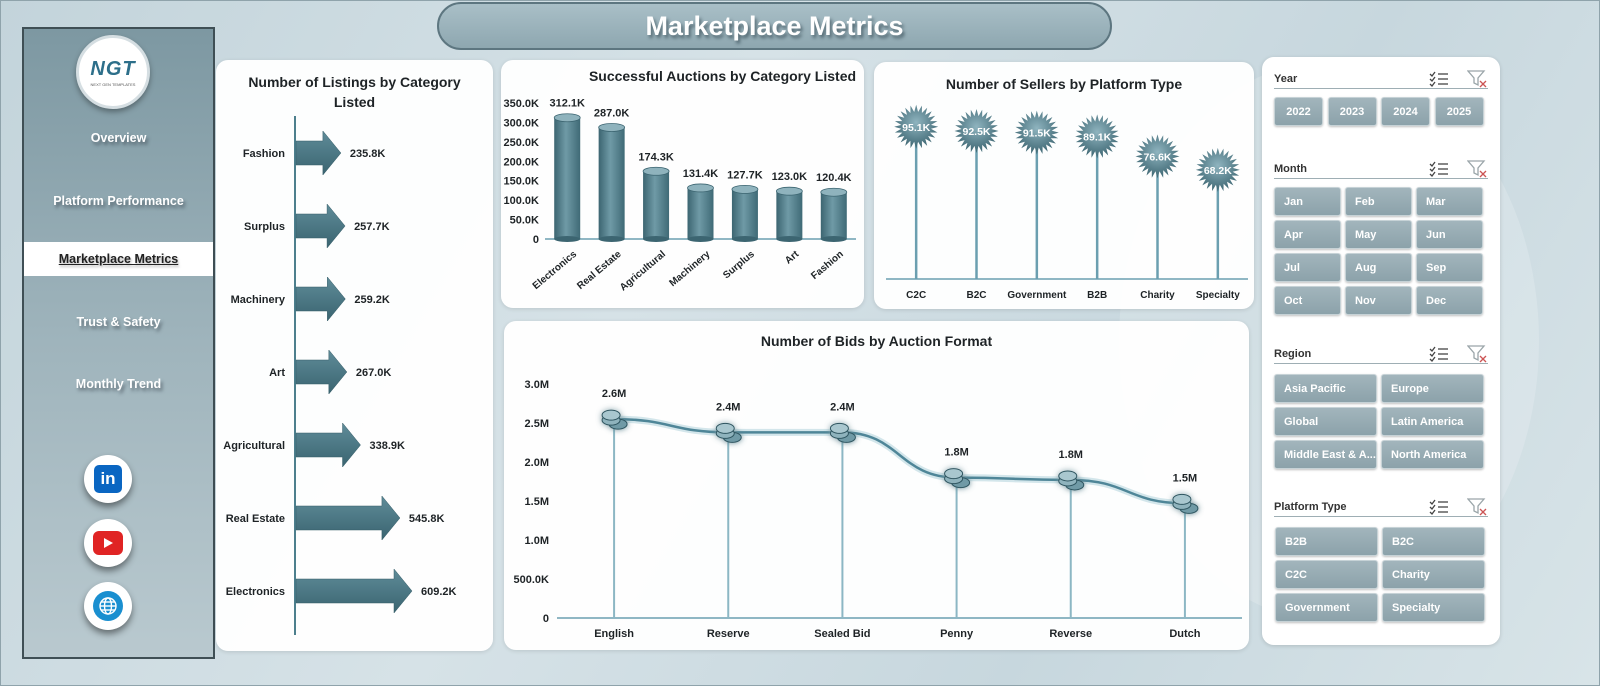  What do you see at coordinates (372, 300) in the screenshot?
I see `listings-value-label: 259.2K` at bounding box center [372, 300].